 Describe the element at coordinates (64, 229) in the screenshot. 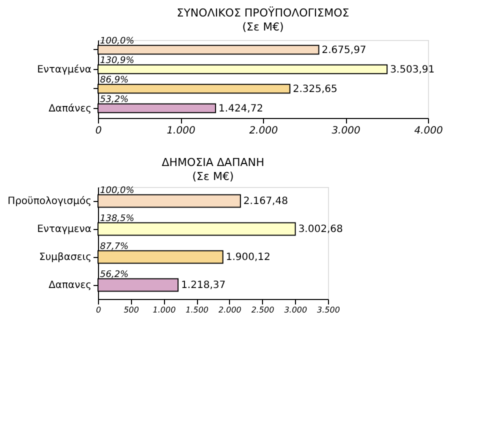

I see `y-tick-label: Ενταγμενα` at that location.